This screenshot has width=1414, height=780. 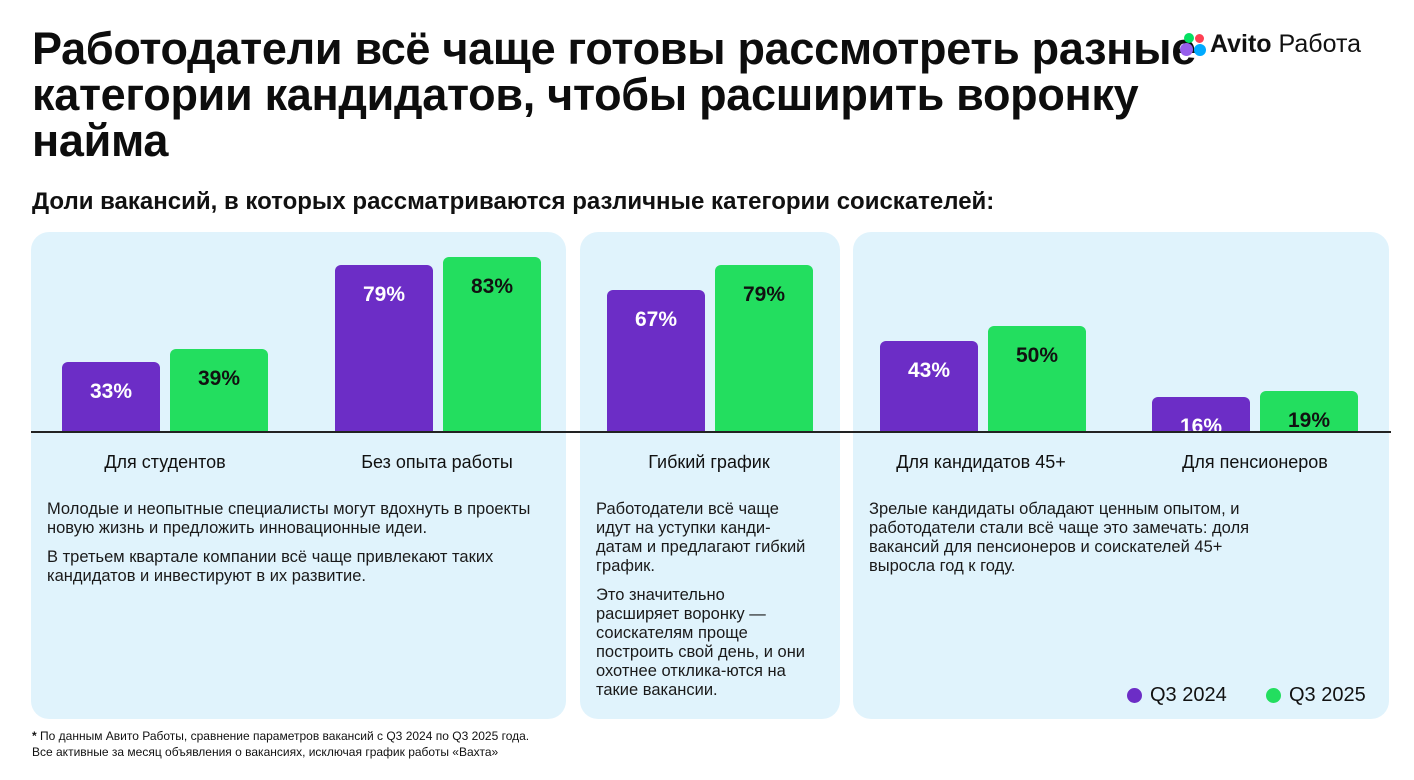 What do you see at coordinates (1201, 414) in the screenshot?
I see `bar-pensioners-q3-2024` at bounding box center [1201, 414].